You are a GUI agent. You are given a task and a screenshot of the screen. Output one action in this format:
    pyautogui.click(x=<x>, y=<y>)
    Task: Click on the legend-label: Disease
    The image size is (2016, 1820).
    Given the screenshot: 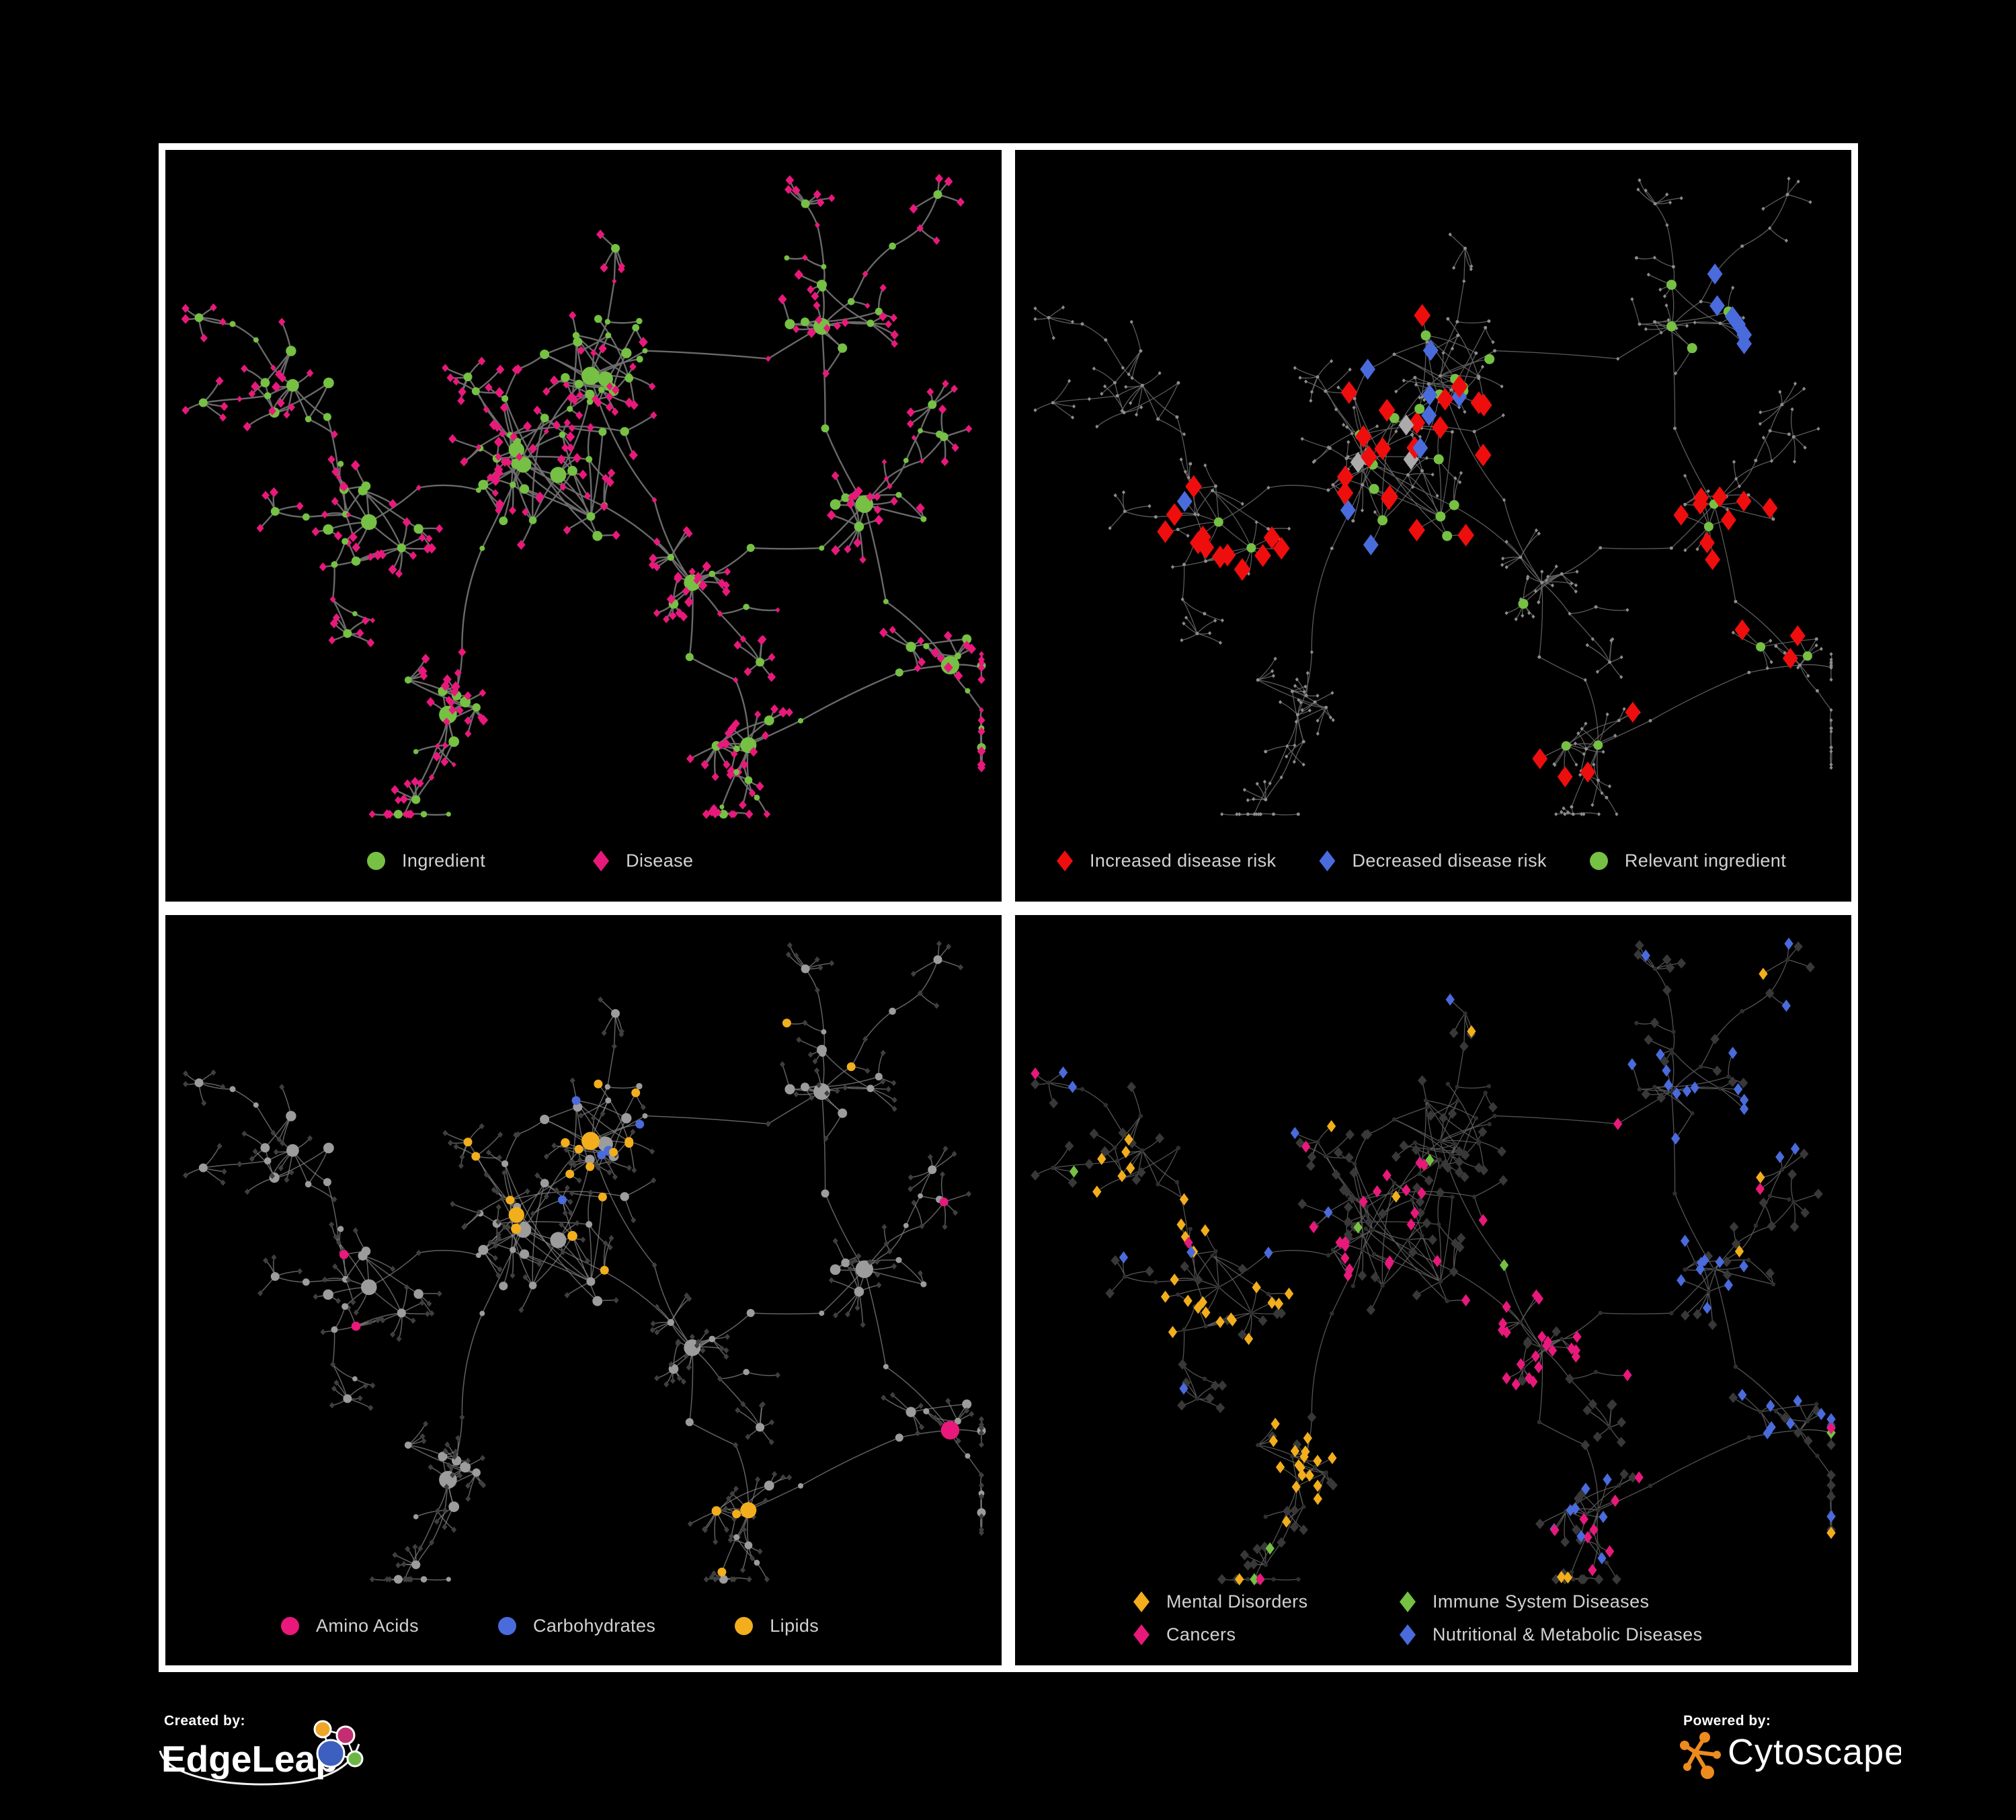 What is the action you would take?
    pyautogui.click(x=660, y=860)
    